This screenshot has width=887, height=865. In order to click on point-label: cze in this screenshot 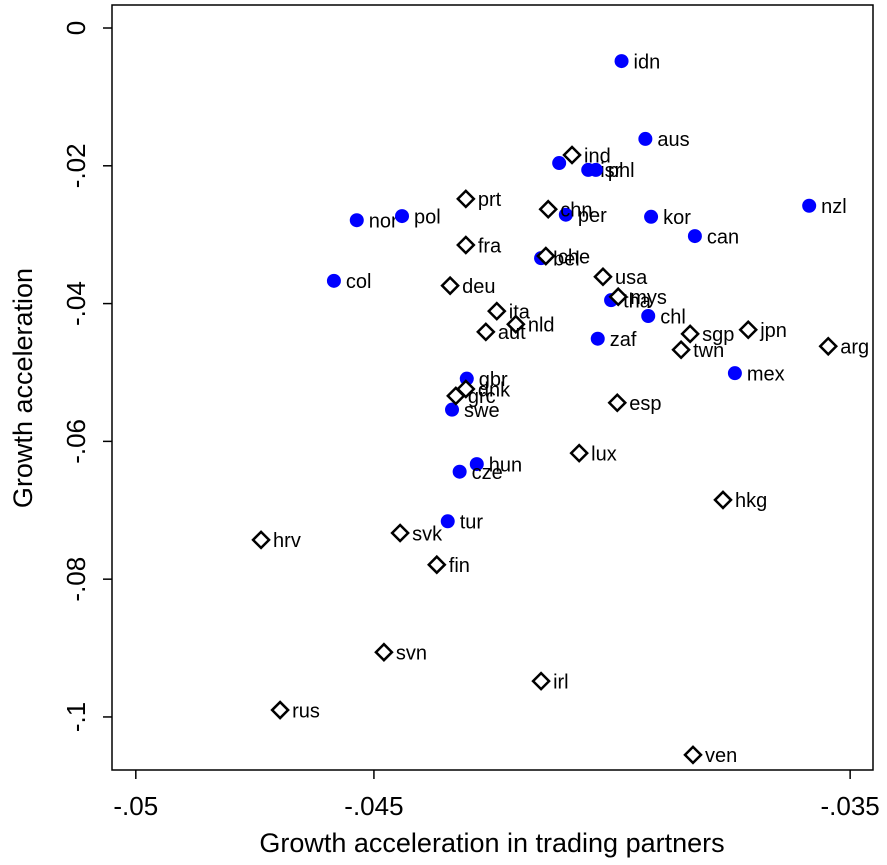, I will do `click(487, 473)`.